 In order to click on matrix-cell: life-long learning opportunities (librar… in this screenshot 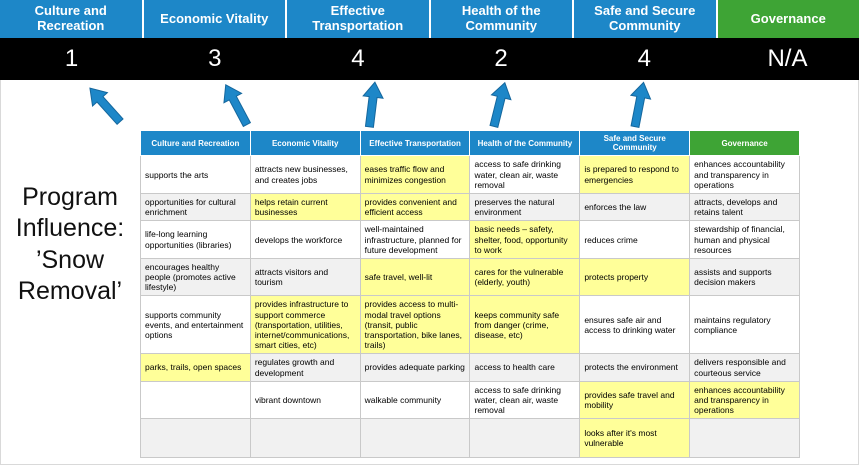, I will do `click(195, 239)`.